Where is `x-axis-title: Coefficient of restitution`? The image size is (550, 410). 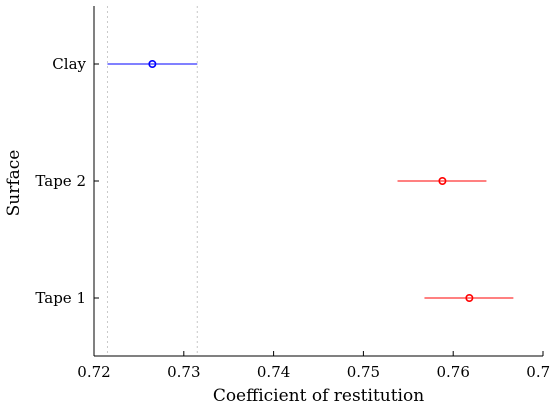 x-axis-title: Coefficient of restitution is located at coordinates (318, 396).